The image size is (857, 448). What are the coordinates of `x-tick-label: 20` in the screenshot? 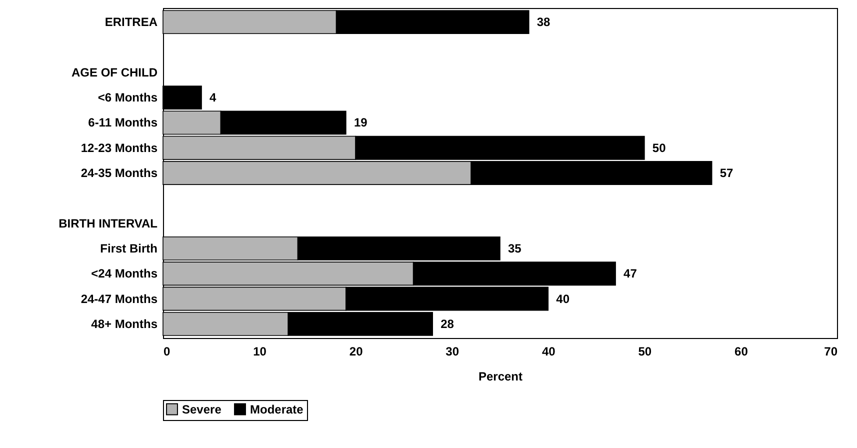 It's located at (356, 351).